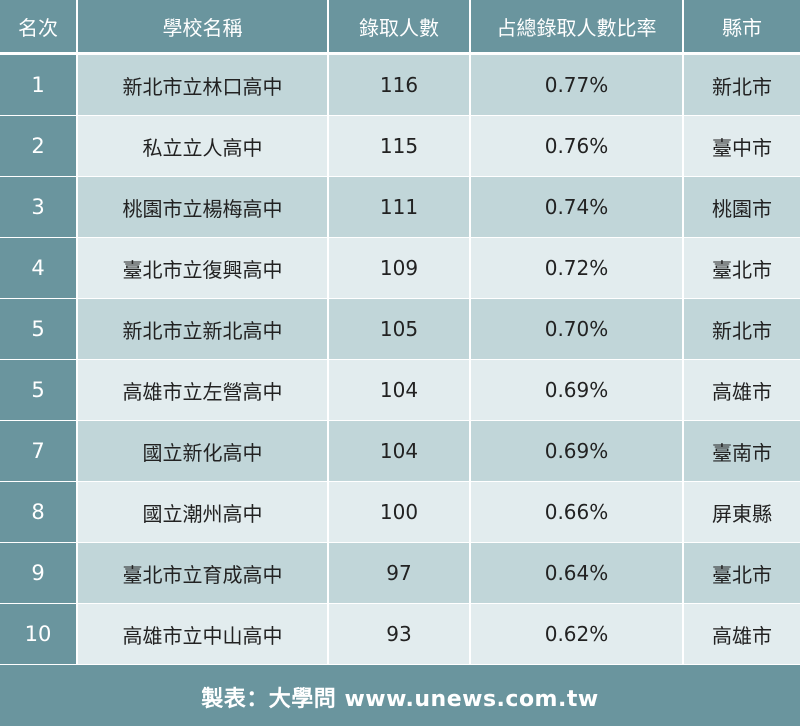 This screenshot has width=800, height=726. What do you see at coordinates (39, 207) in the screenshot?
I see `rank-cell: 3` at bounding box center [39, 207].